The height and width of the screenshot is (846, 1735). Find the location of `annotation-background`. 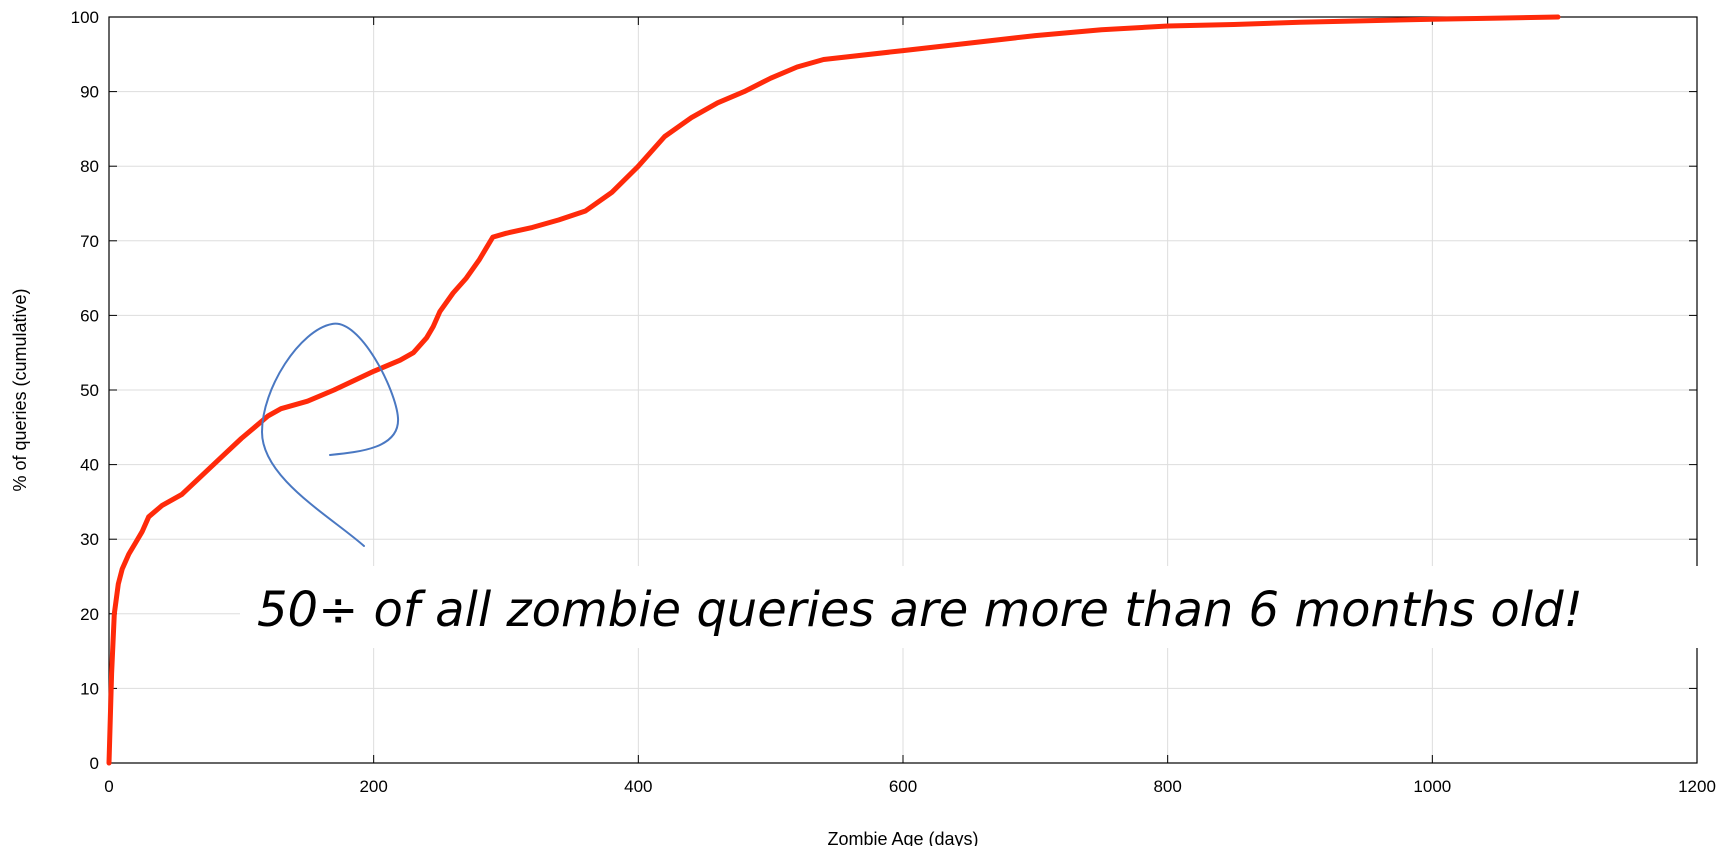

annotation-background is located at coordinates (982, 607).